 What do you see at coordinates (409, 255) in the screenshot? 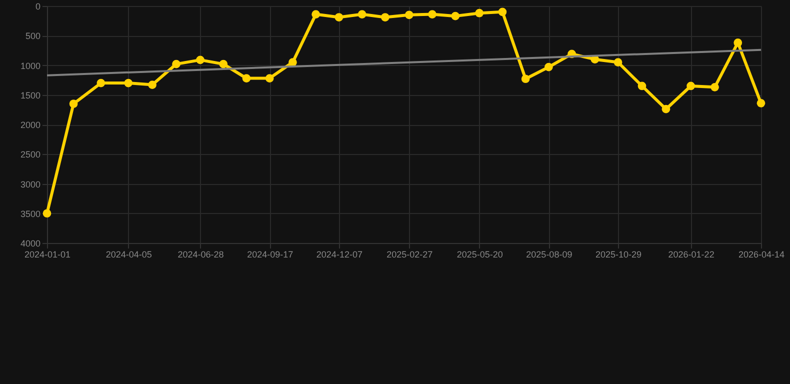
I see `x-tick-label: 2025-02-27` at bounding box center [409, 255].